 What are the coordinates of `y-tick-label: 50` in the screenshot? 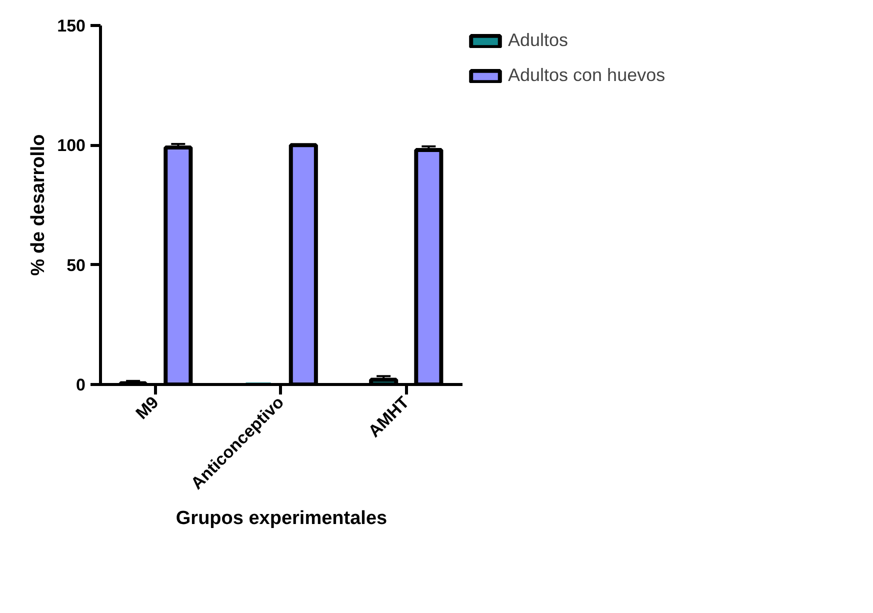 It's located at (76, 265).